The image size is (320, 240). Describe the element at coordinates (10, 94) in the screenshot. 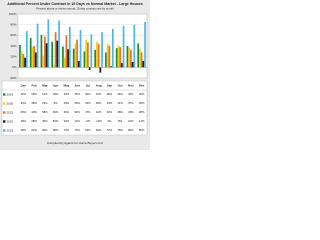

I see `row-label: 2019` at that location.